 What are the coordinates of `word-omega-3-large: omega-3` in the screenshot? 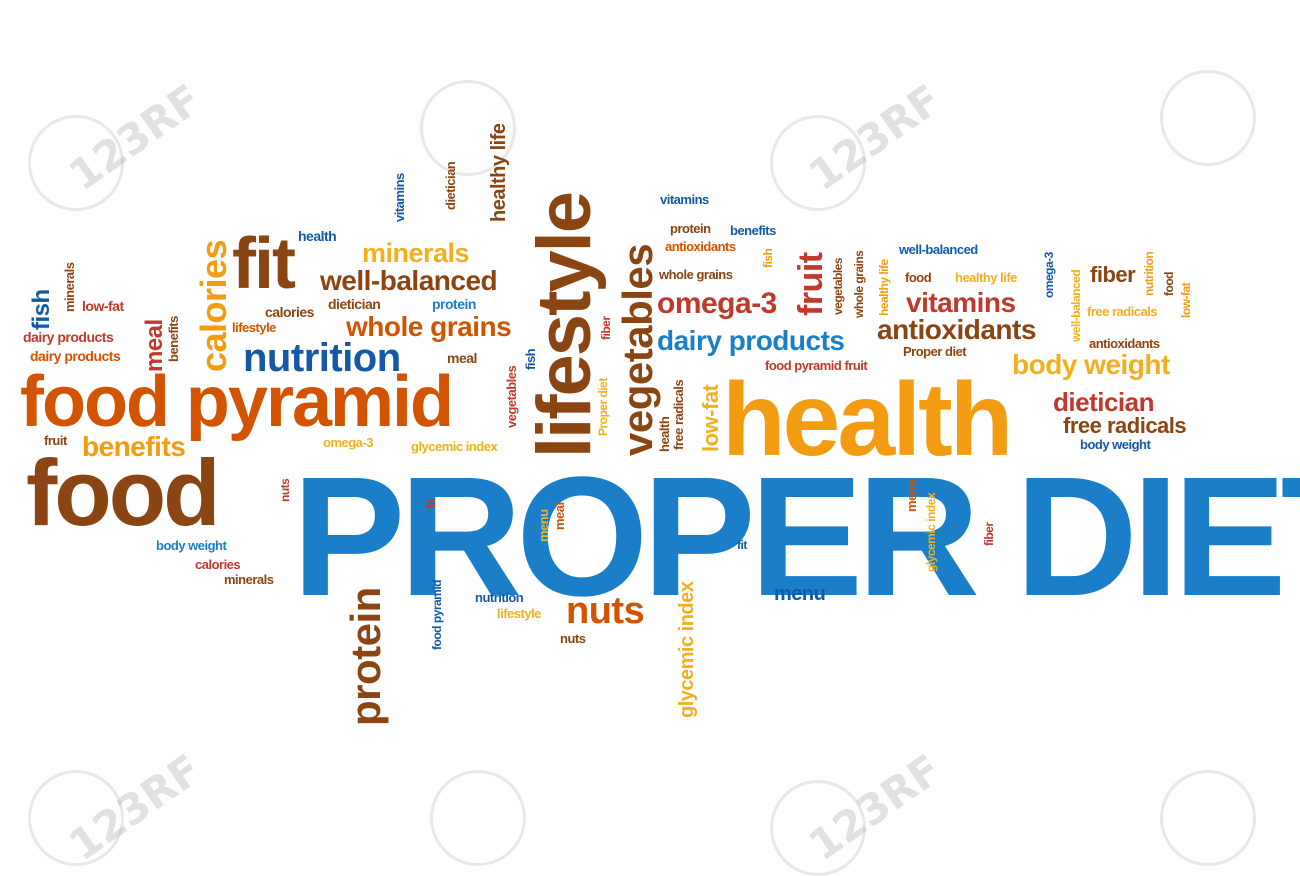 It's located at (717, 303).